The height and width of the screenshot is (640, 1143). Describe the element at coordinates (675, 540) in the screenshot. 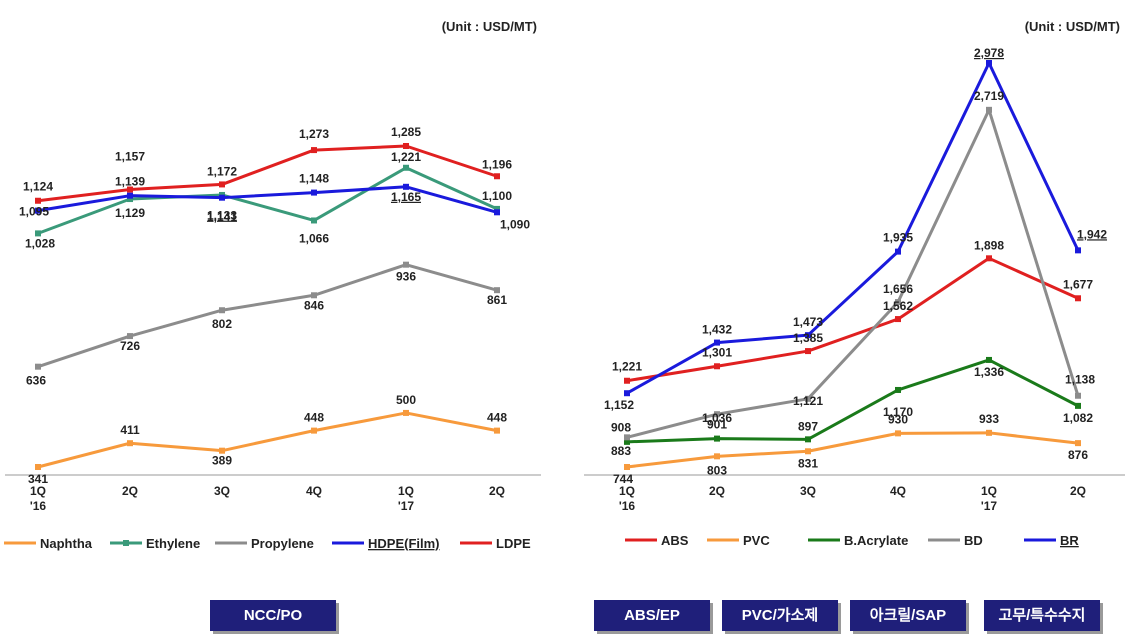

I see `abs-chart-legend-label: ABS` at that location.